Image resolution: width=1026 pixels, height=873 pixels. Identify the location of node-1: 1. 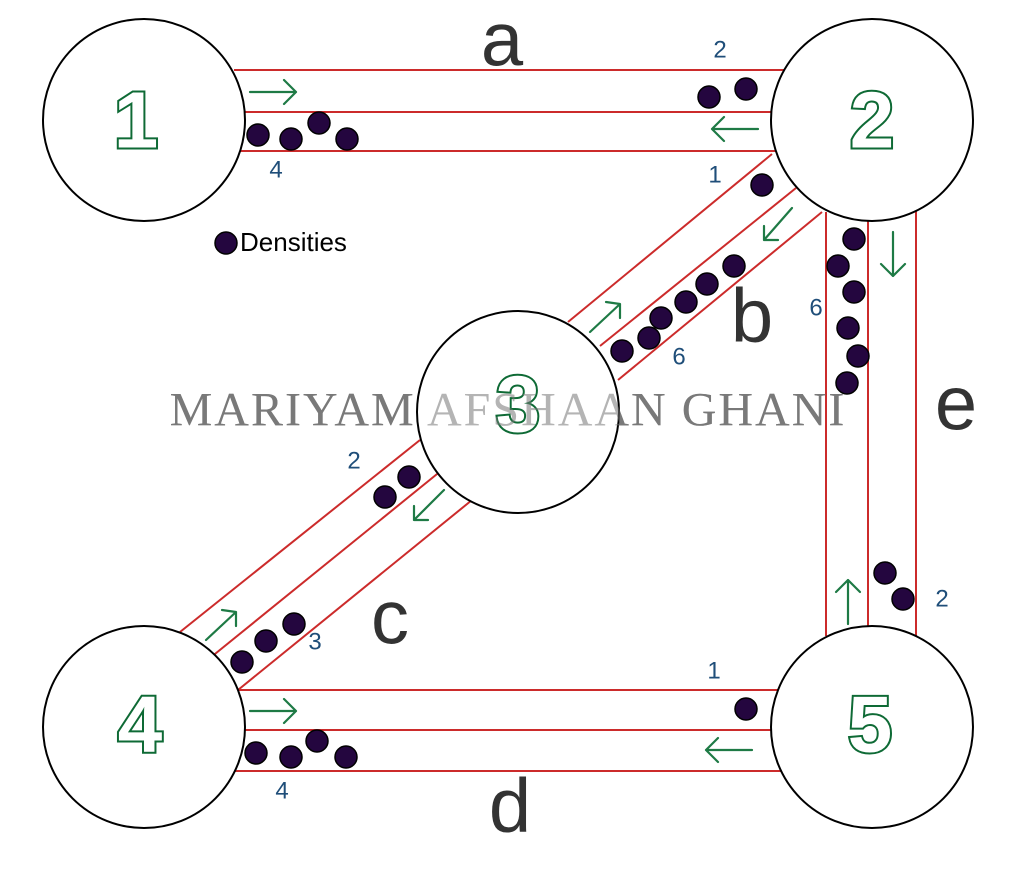
(144, 120).